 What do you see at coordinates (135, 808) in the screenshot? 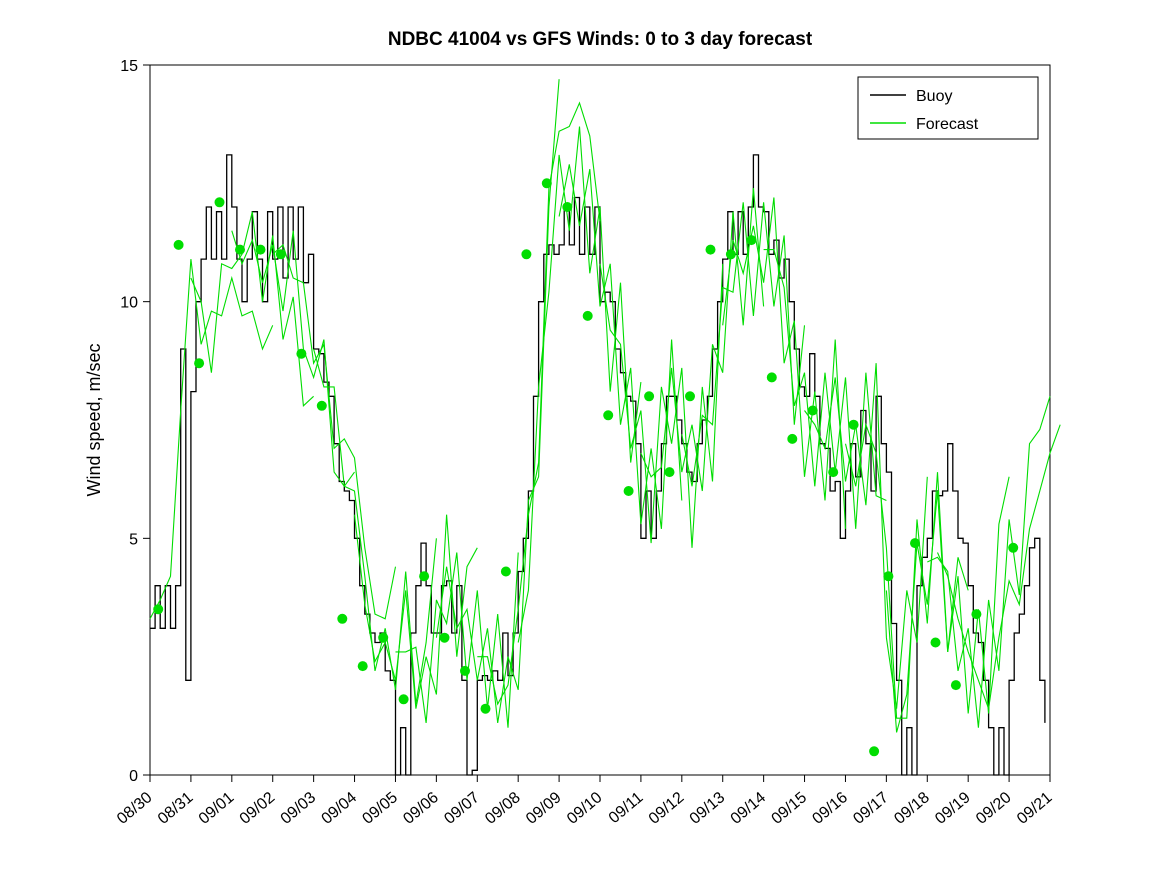
I see `x-tick-label: 08/30` at bounding box center [135, 808].